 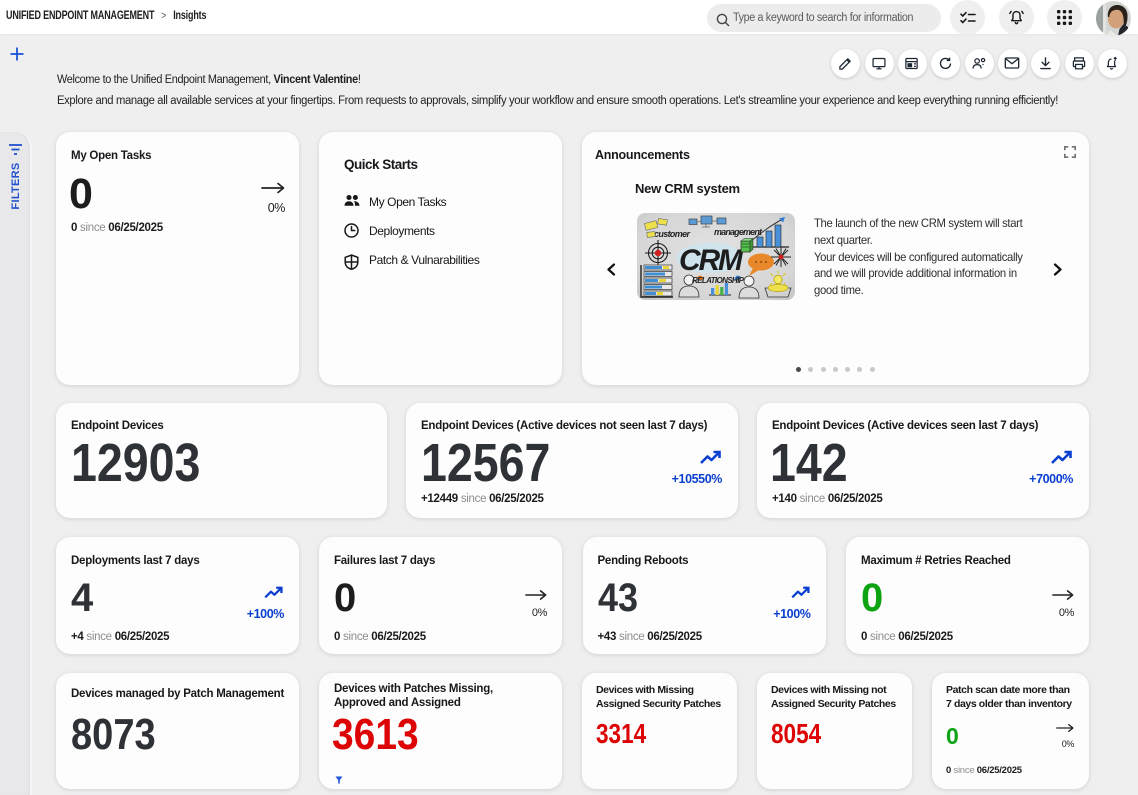 I want to click on svg-text: customer, so click(x=672, y=234).